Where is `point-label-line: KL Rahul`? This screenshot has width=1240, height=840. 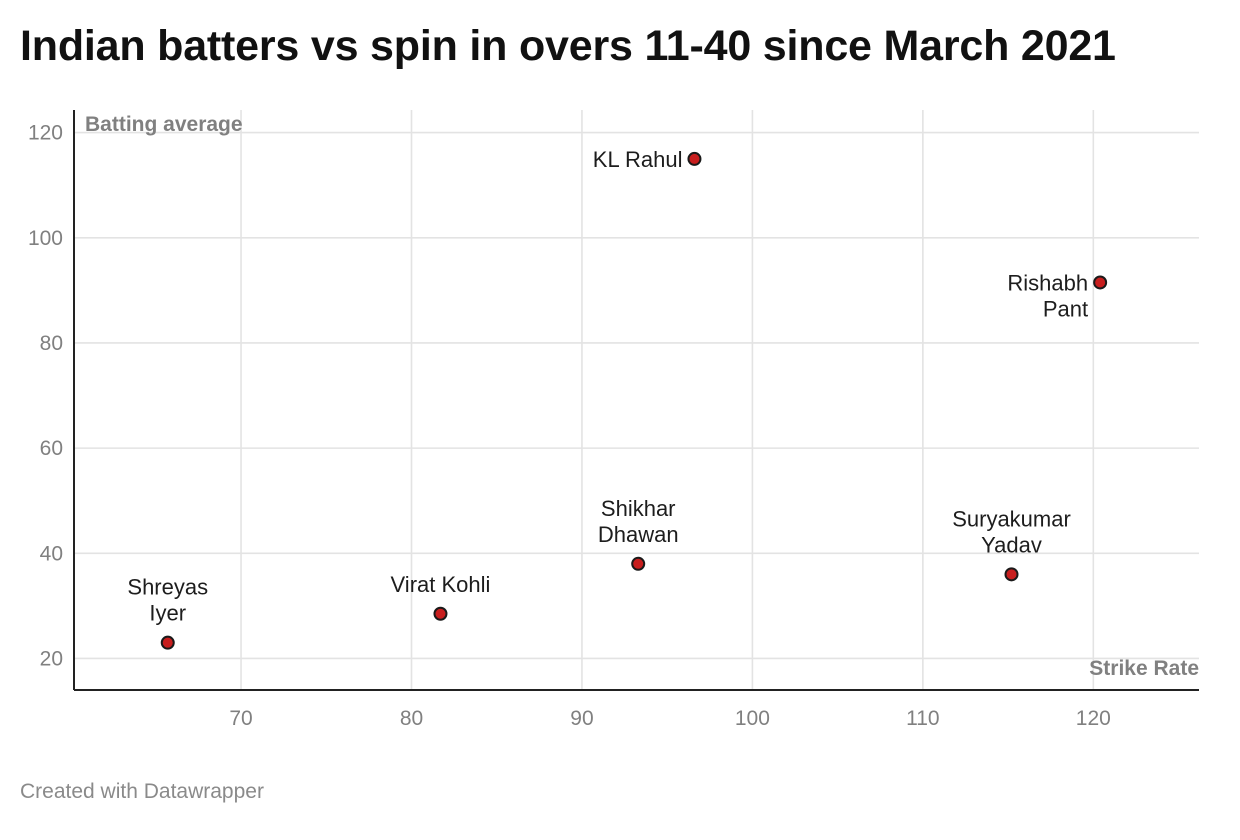
point-label-line: KL Rahul is located at coordinates (638, 159).